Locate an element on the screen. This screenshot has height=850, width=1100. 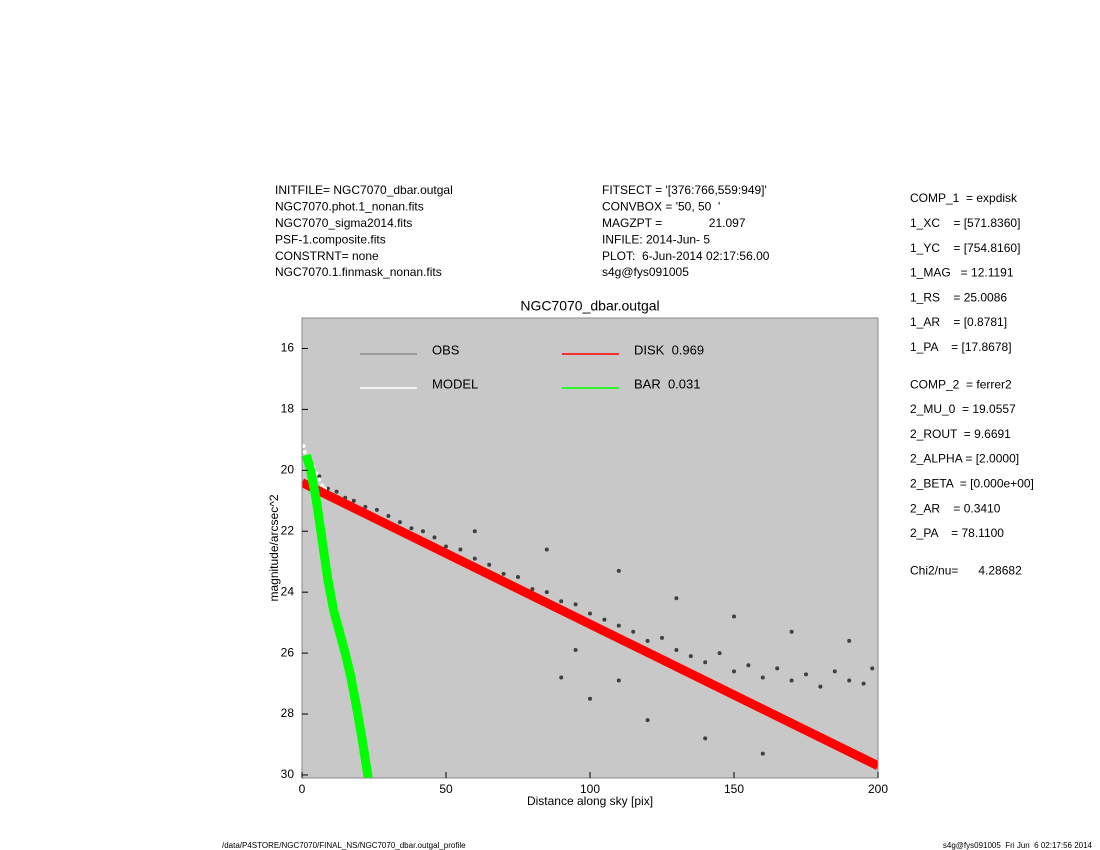
param-line: 1_AR = [0.8781] is located at coordinates (958, 322).